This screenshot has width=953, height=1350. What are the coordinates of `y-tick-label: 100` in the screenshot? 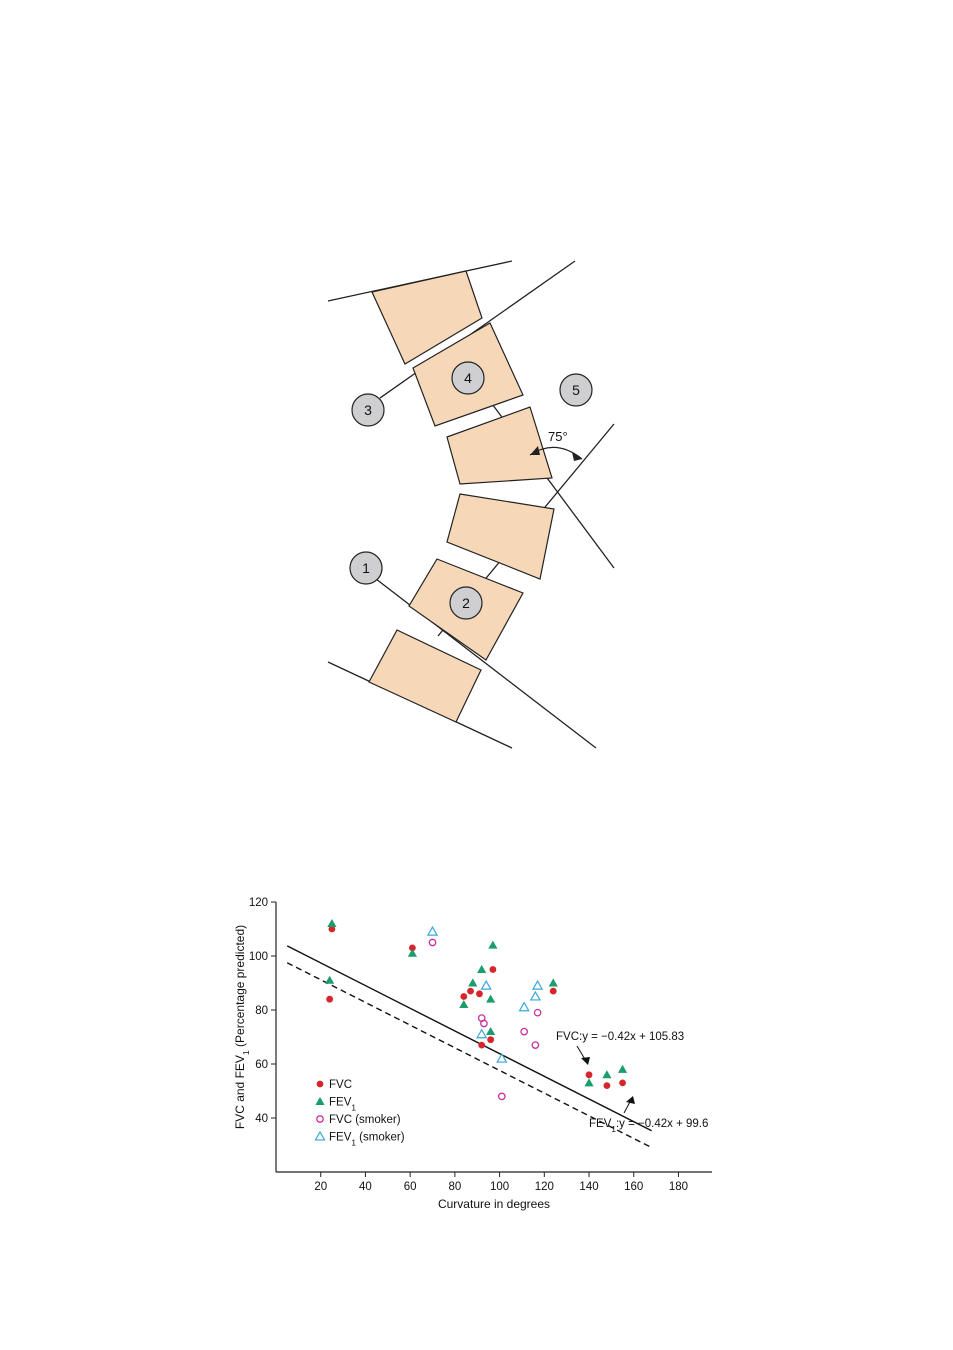 It's located at (258, 957).